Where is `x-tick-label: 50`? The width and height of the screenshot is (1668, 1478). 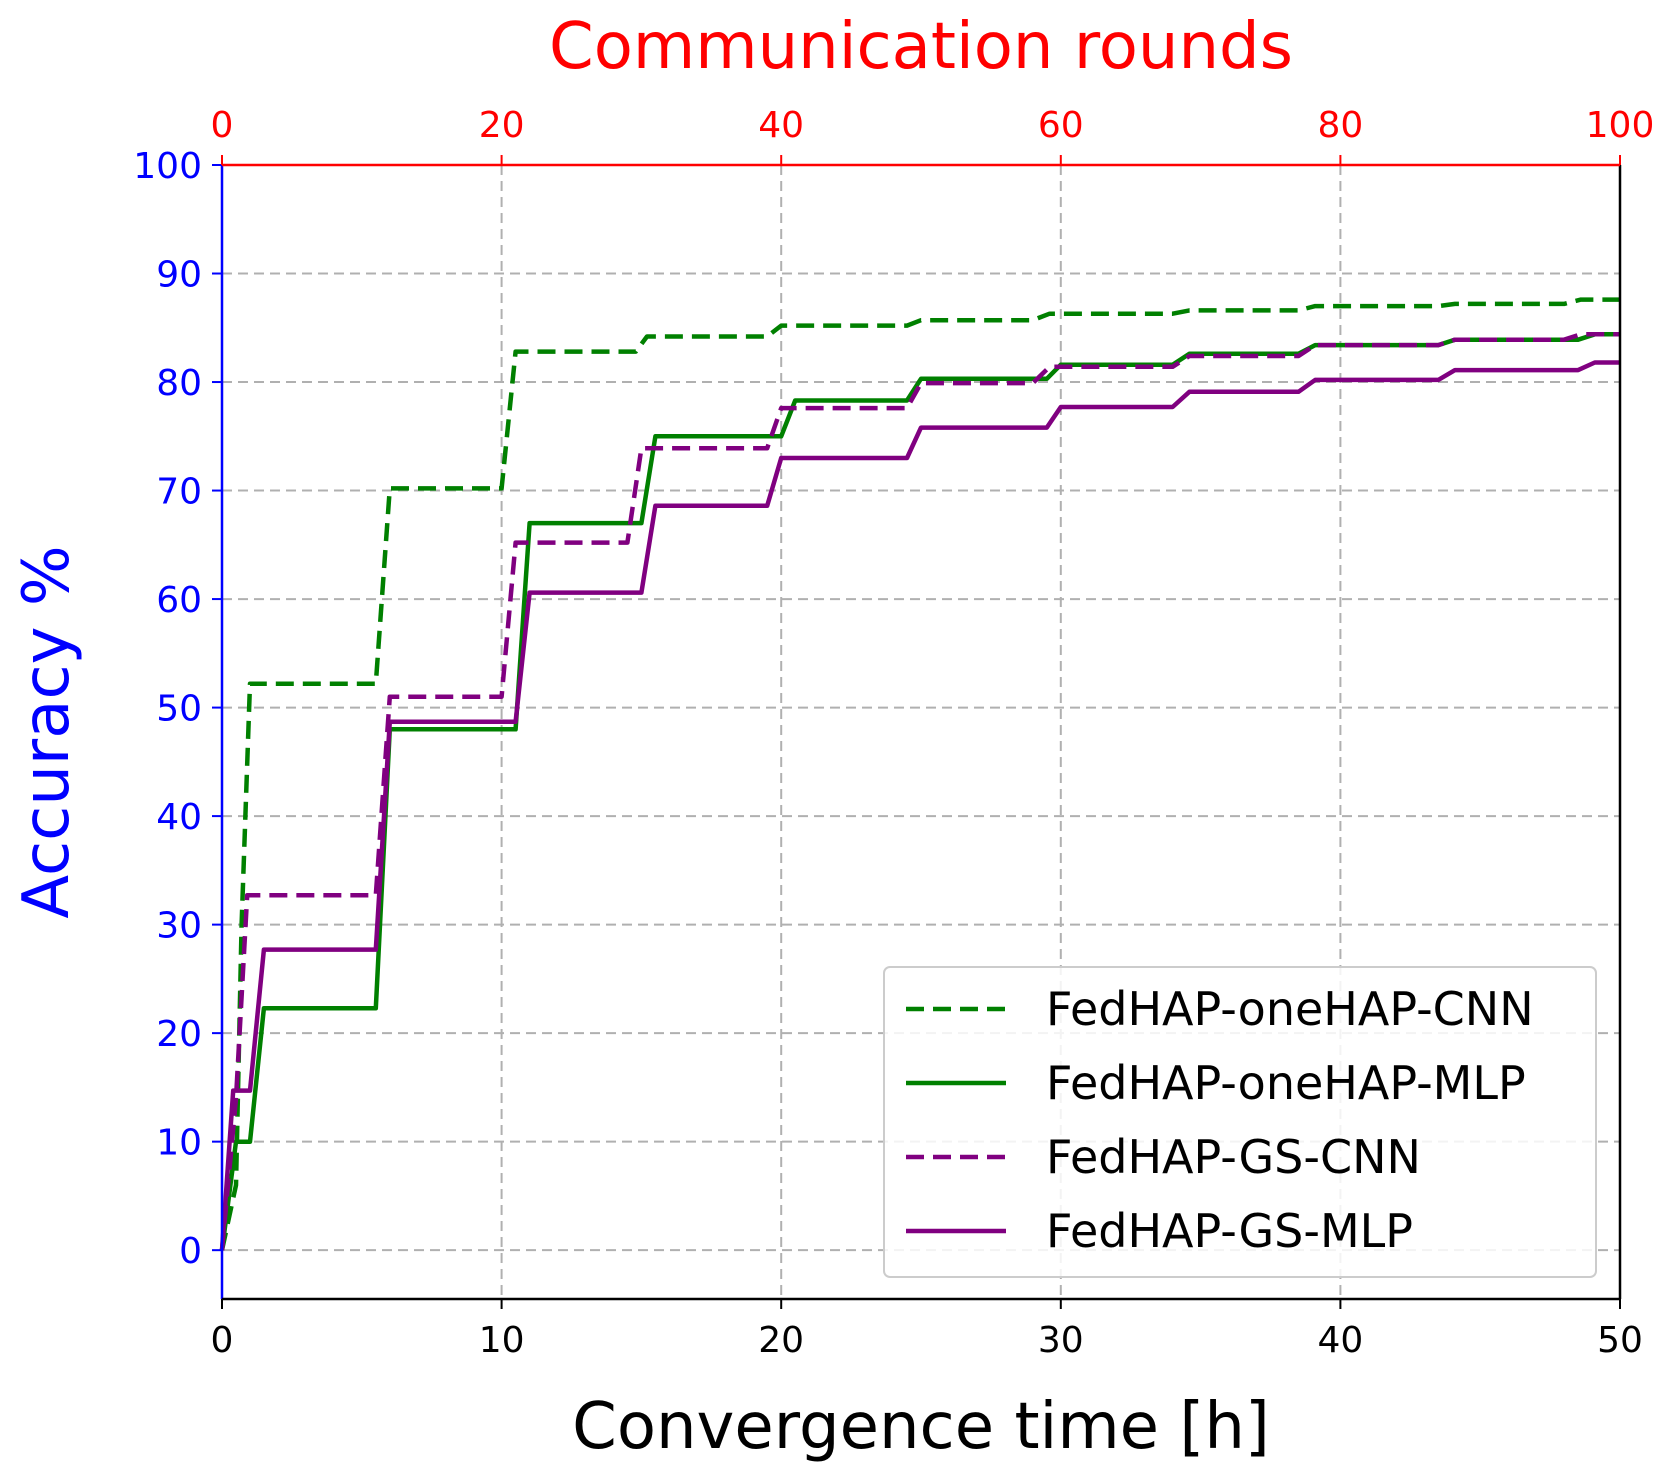 x-tick-label: 50 is located at coordinates (1620, 1340).